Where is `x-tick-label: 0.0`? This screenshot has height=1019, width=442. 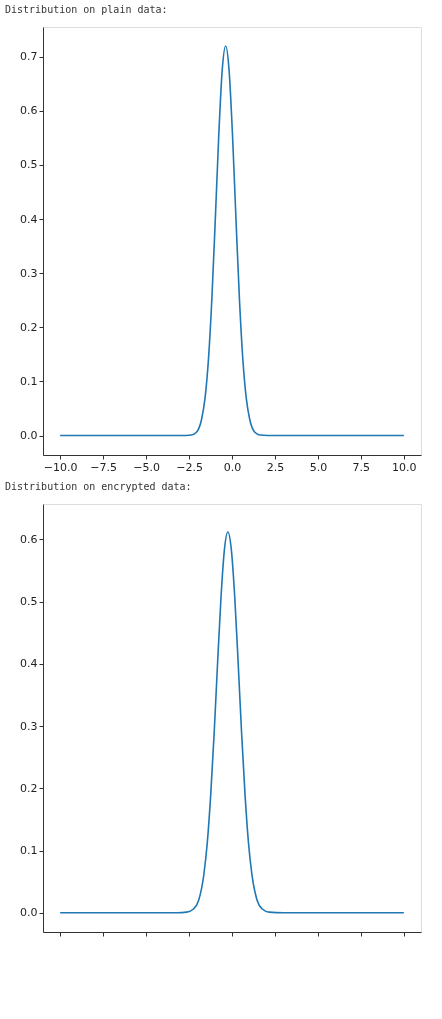
x-tick-label: 0.0 is located at coordinates (232, 467).